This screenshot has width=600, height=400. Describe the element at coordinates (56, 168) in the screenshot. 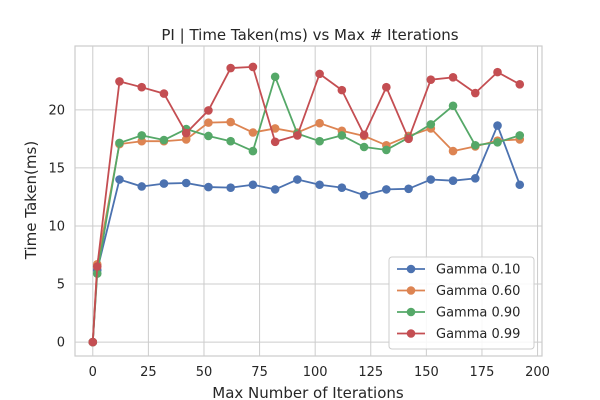

I see `y-tick-label: 15` at that location.